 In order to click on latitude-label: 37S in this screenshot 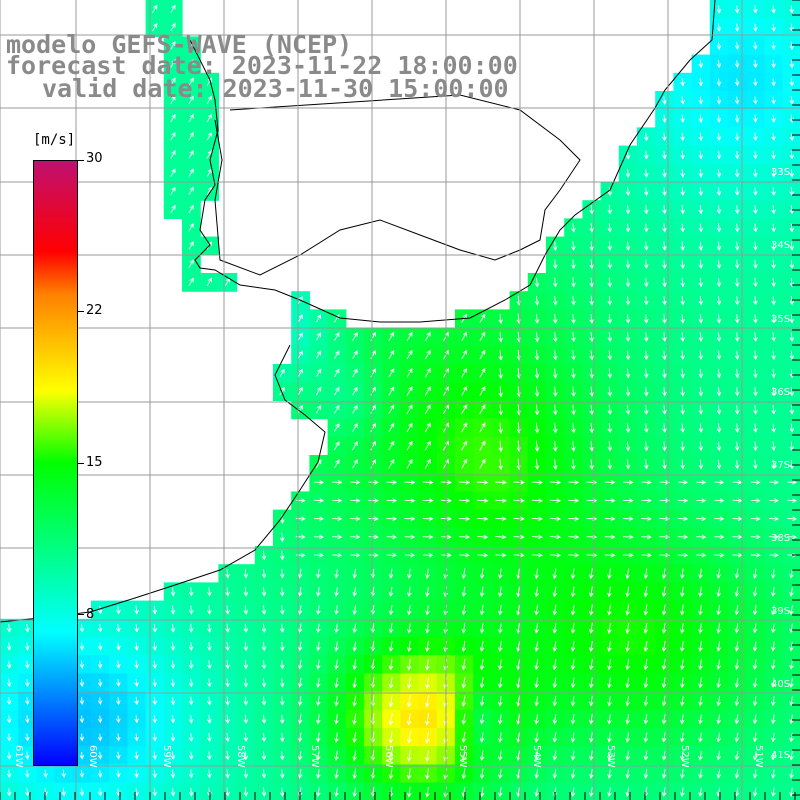, I will do `click(780, 465)`.